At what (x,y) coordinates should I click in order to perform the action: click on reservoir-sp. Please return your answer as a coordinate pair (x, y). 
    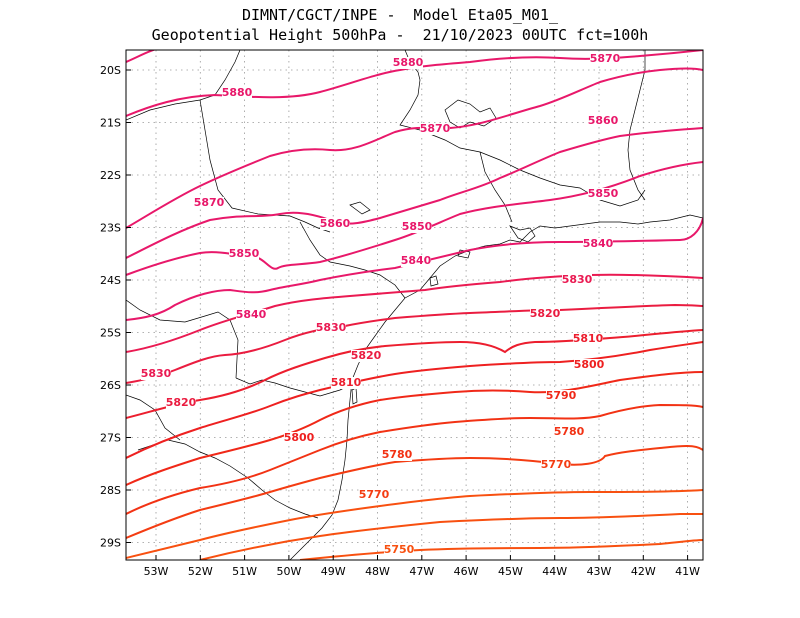
    Looking at the image, I should click on (360, 208).